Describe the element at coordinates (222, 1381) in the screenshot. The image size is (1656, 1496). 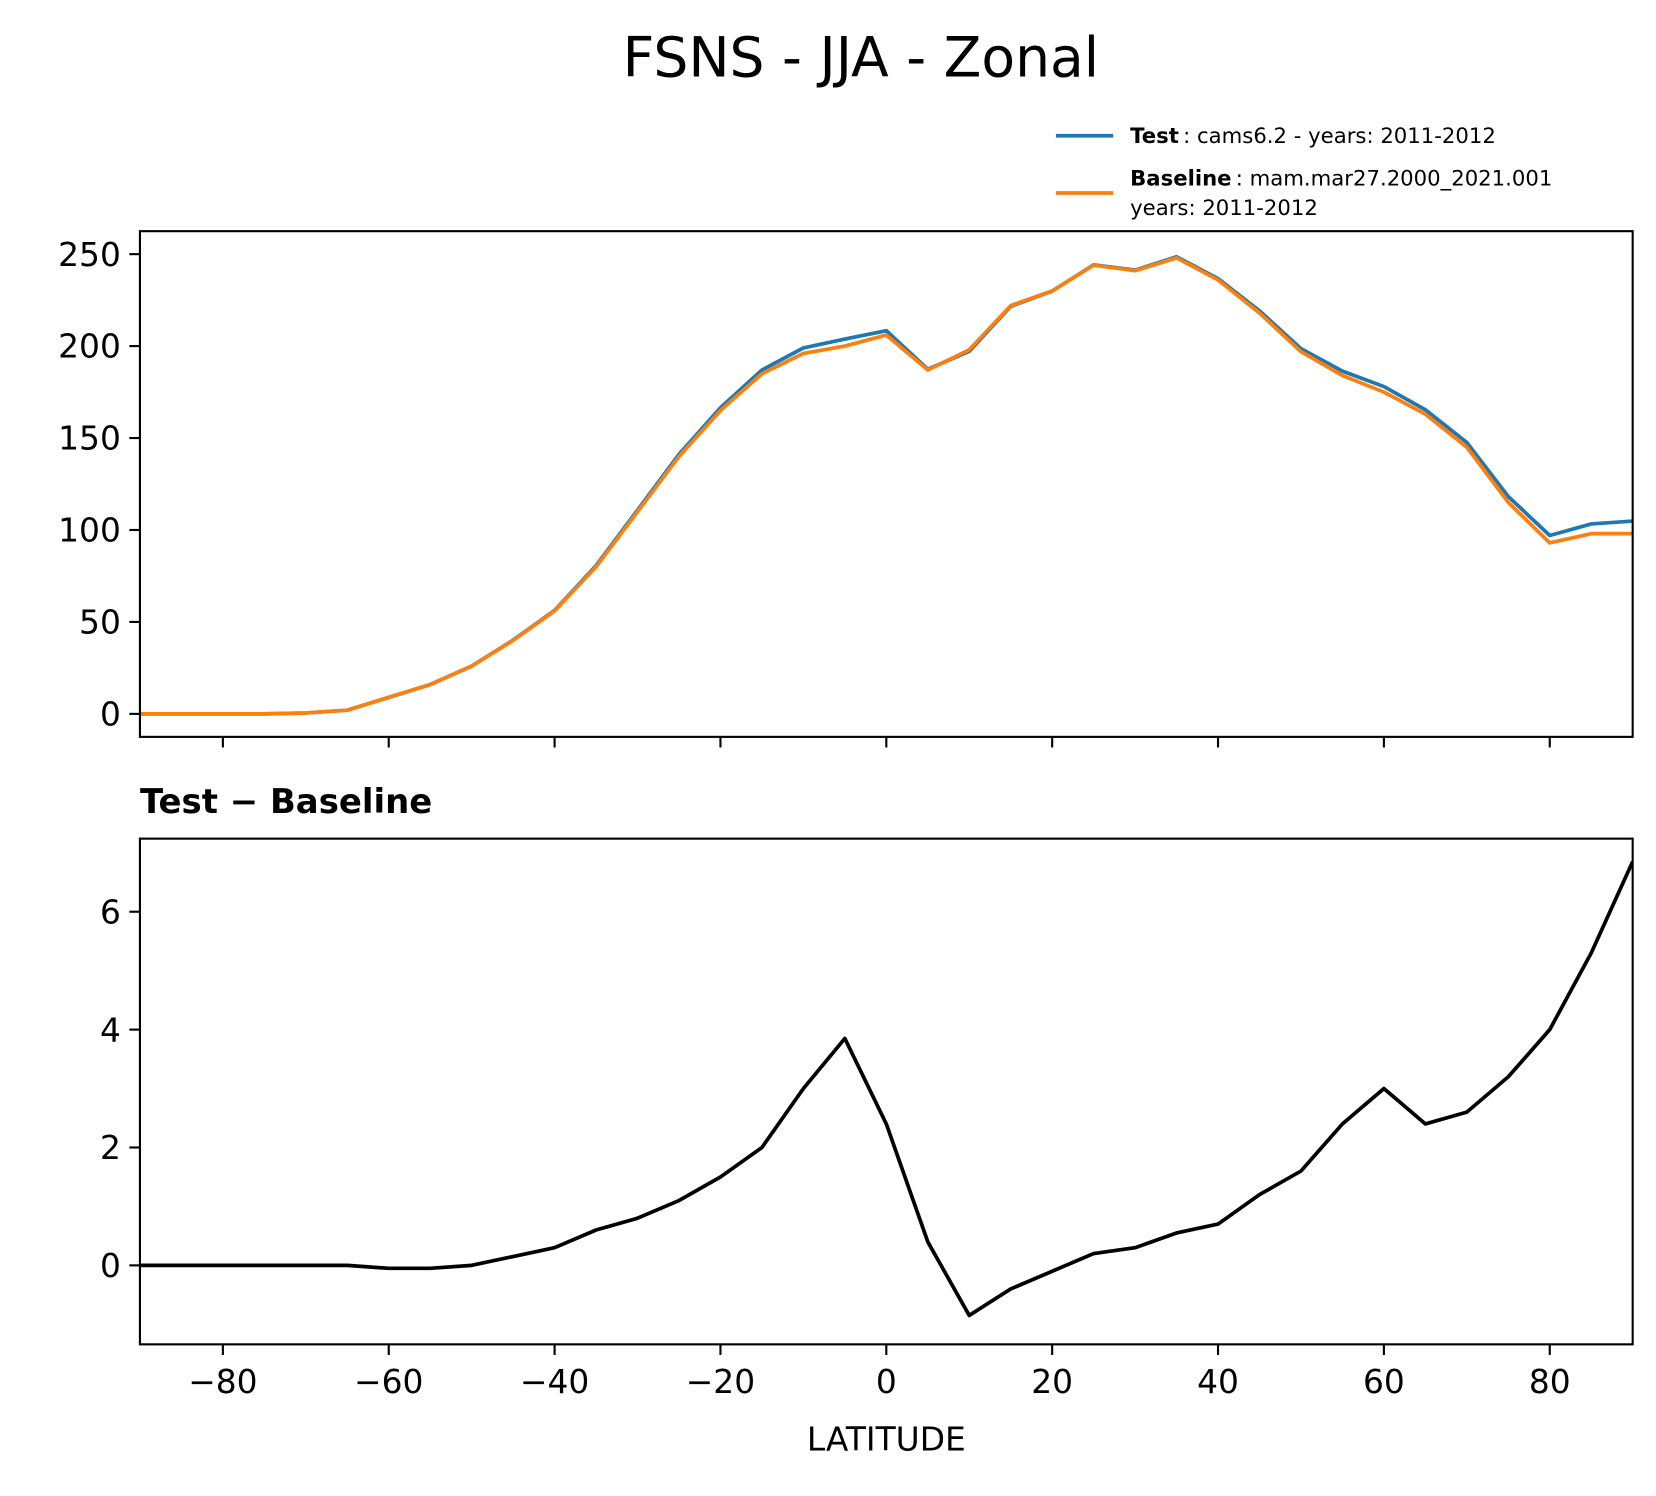
I see `x-tick-label: −80` at that location.